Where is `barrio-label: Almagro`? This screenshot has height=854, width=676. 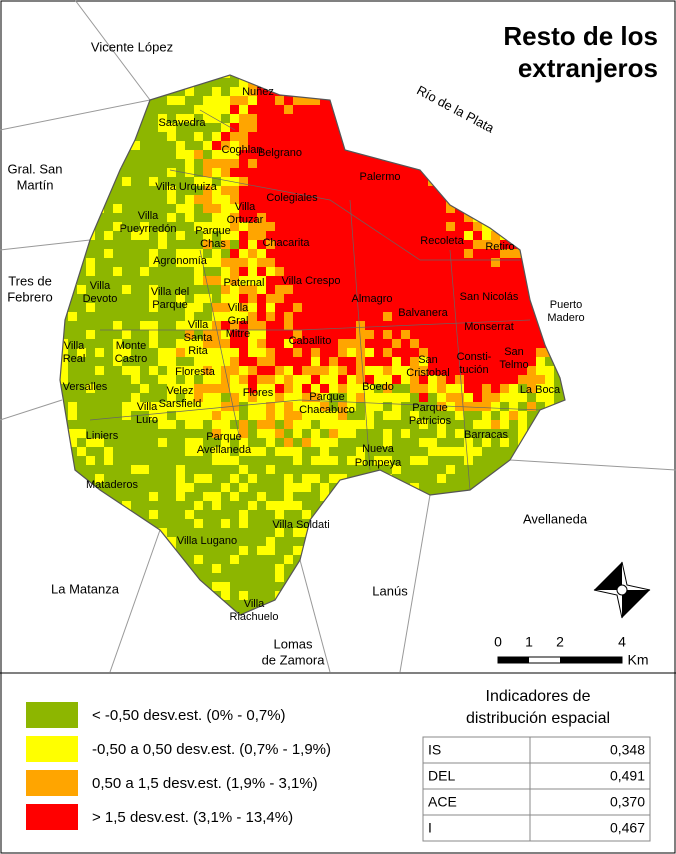 barrio-label: Almagro is located at coordinates (372, 299).